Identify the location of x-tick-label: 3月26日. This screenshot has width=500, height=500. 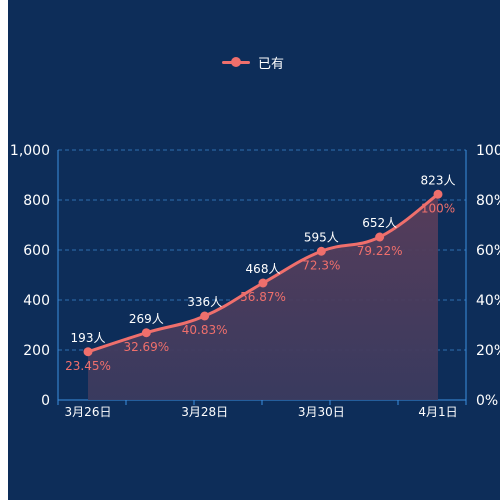
(88, 412).